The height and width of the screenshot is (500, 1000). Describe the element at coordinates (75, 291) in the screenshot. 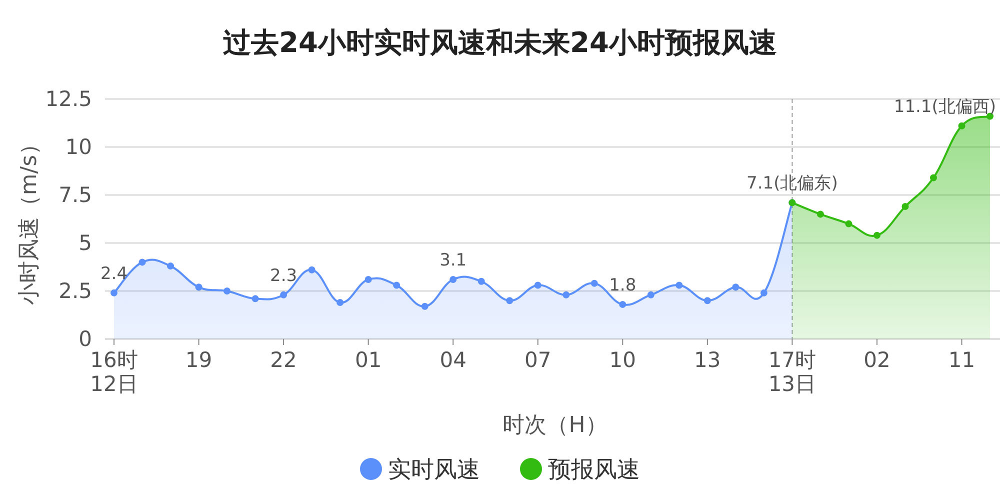

I see `y-tick-label: 2.5` at that location.